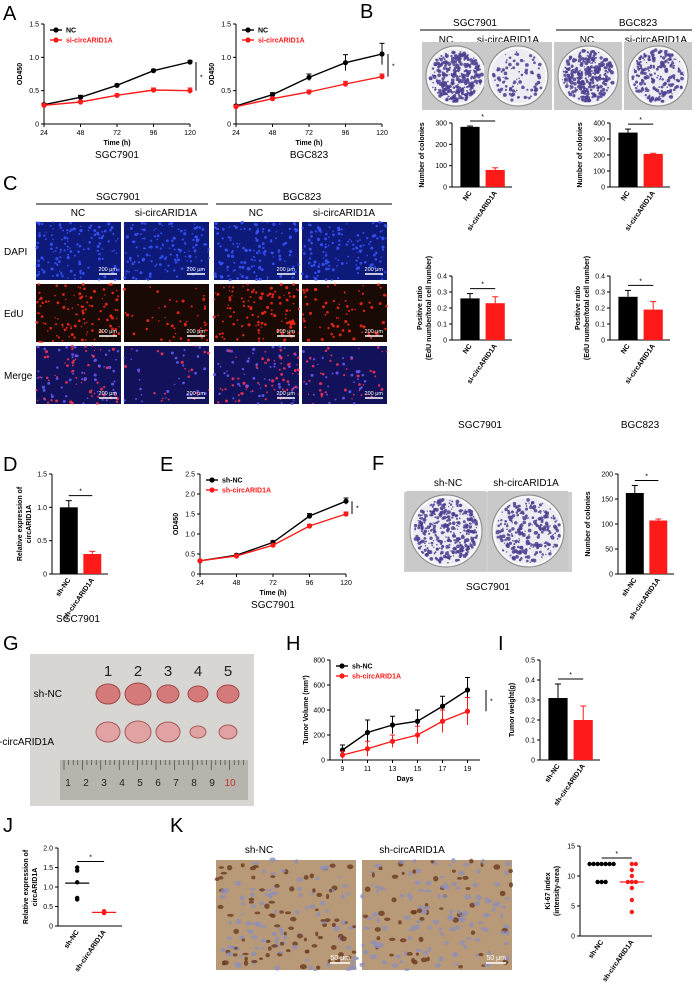 The image size is (694, 991). Describe the element at coordinates (429, 308) in the screenshot. I see `y-axis-title-line: (EdU number/total cell number)` at that location.